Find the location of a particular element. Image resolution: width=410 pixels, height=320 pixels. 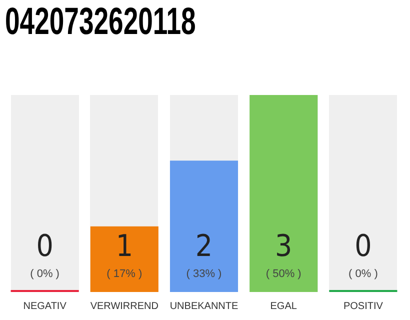

chart-title: 0420732620118 is located at coordinates (100, 22).